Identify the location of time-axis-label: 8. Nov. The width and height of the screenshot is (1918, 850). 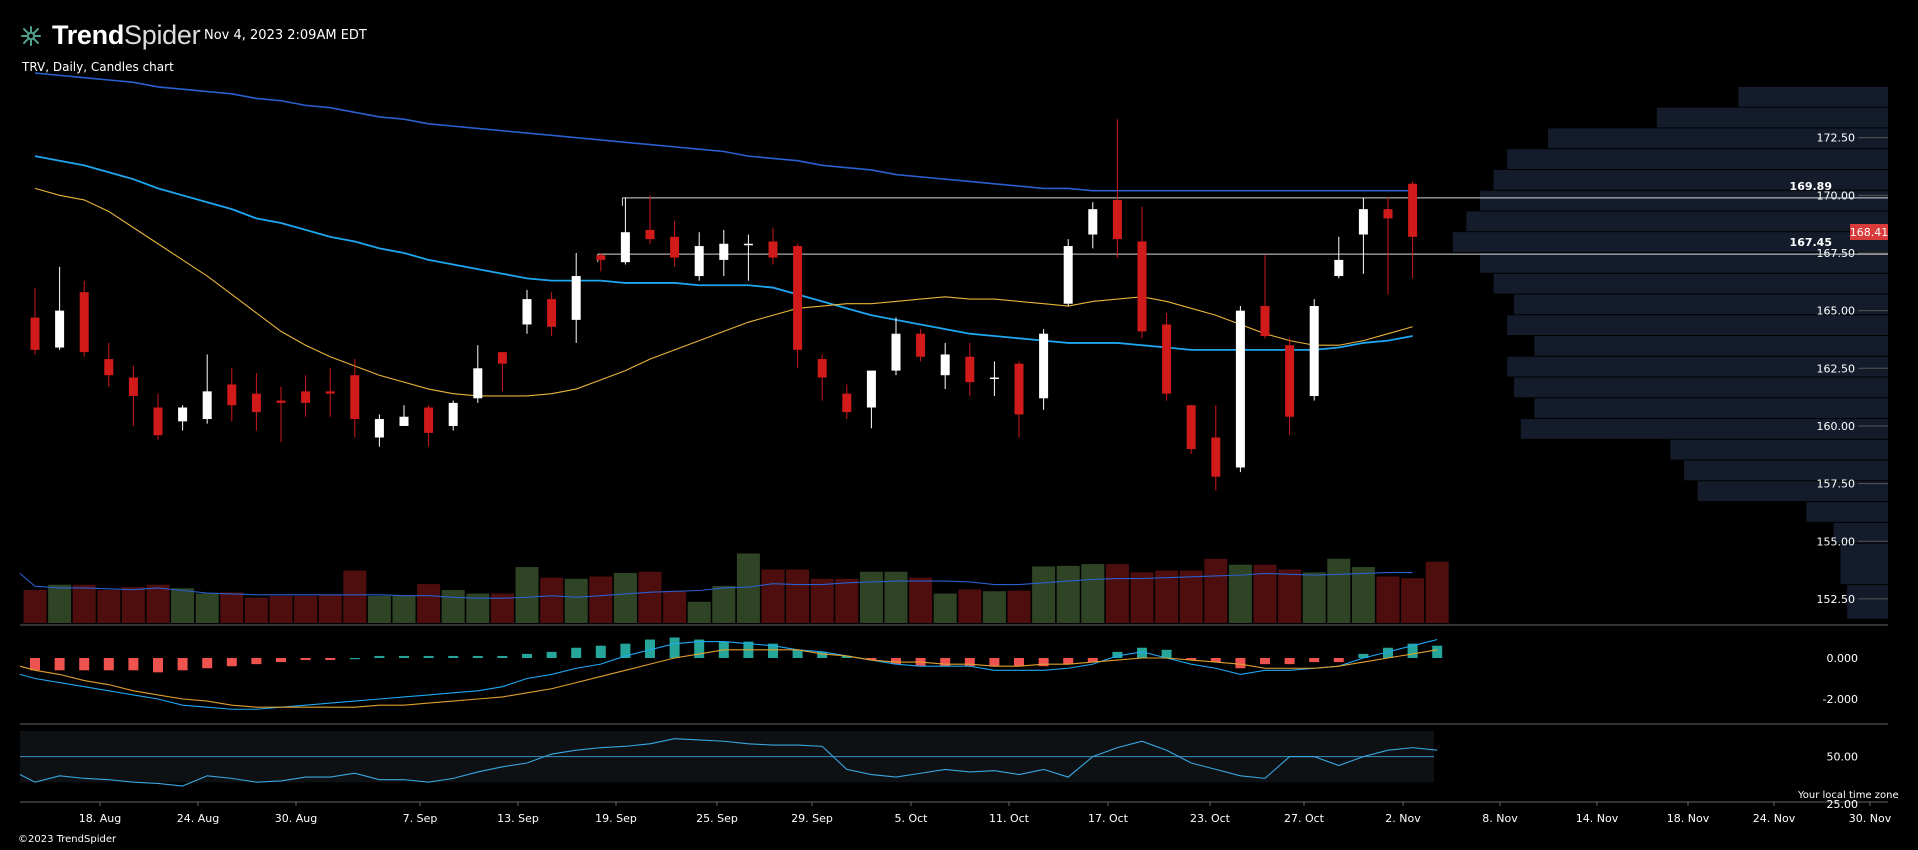
(1500, 818).